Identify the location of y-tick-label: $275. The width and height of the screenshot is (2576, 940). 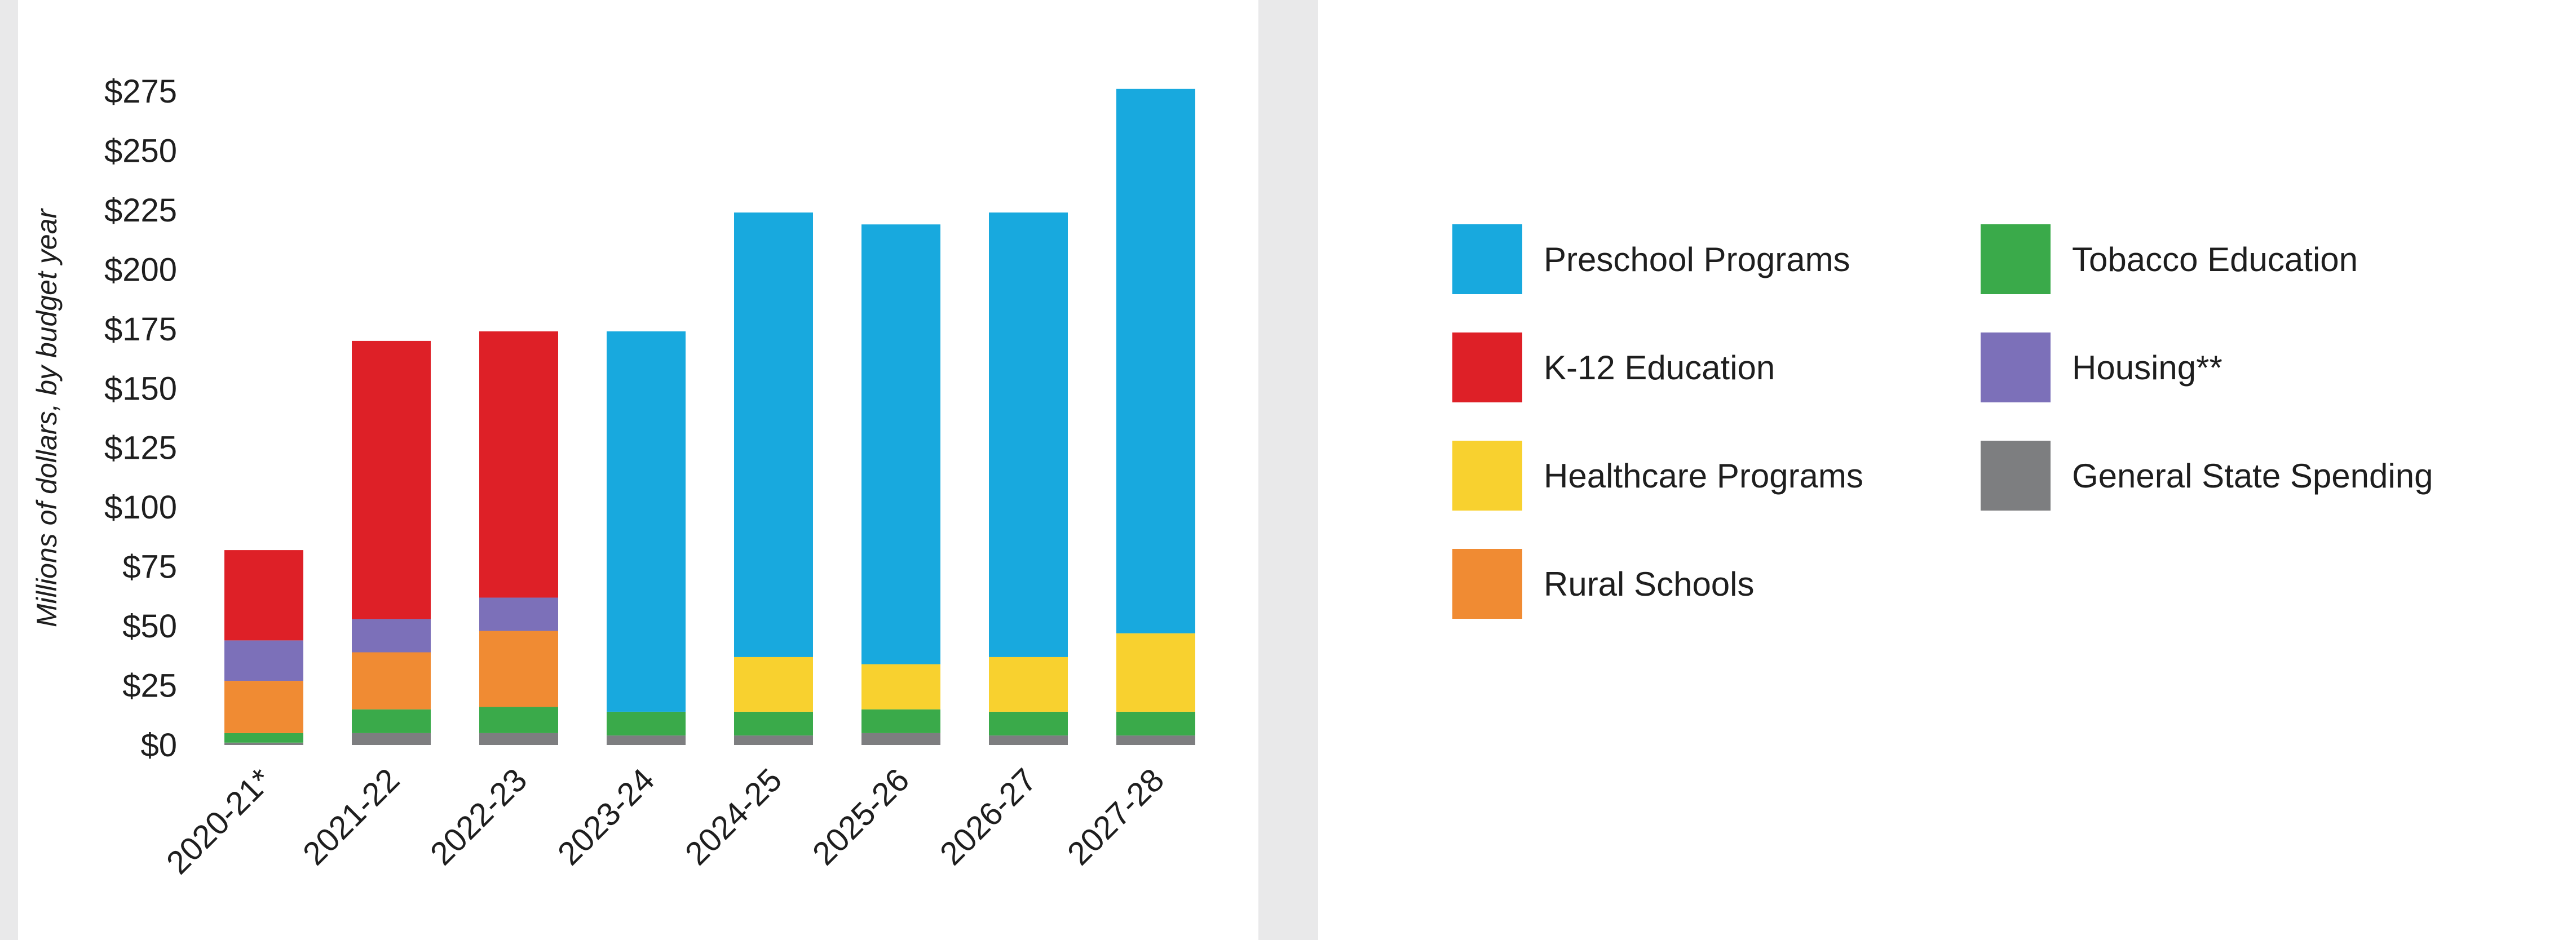
(140, 91).